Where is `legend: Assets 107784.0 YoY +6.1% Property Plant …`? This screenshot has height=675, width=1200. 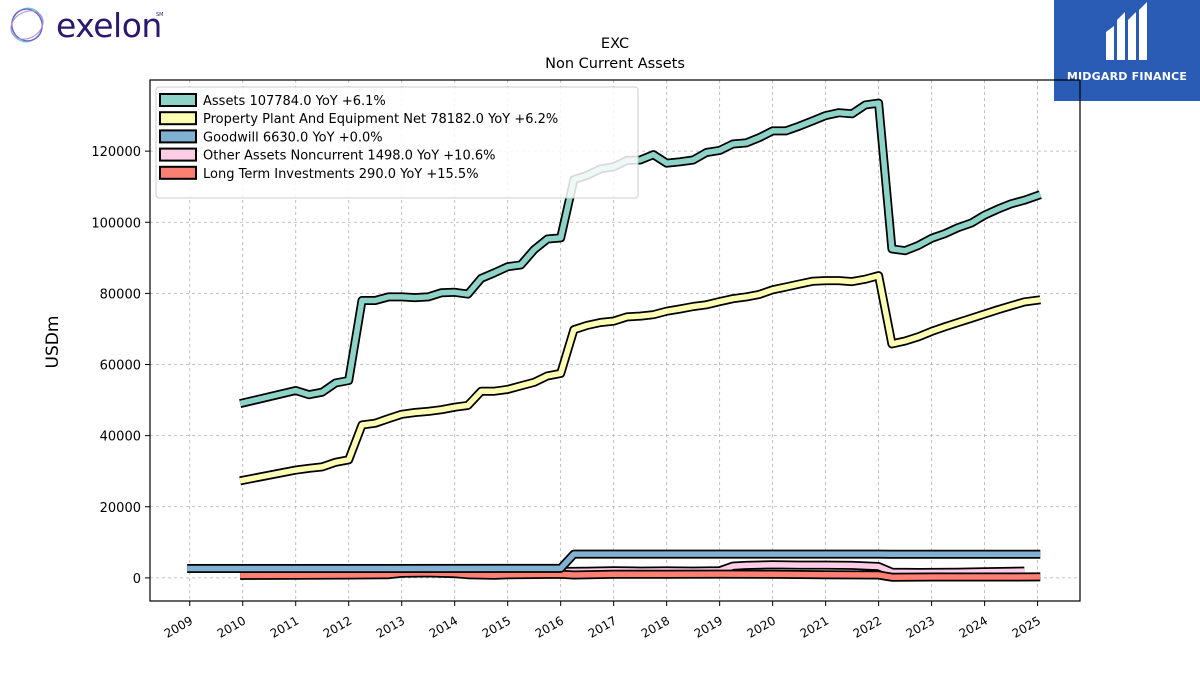
legend: Assets 107784.0 YoY +6.1% Property Plant … is located at coordinates (397, 142).